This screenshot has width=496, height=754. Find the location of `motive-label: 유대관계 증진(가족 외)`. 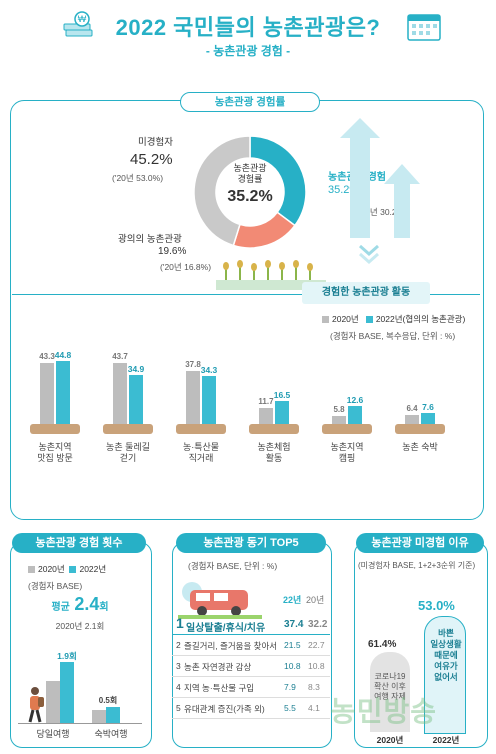

motive-label: 유대관계 증진(가족 외) is located at coordinates (224, 709).